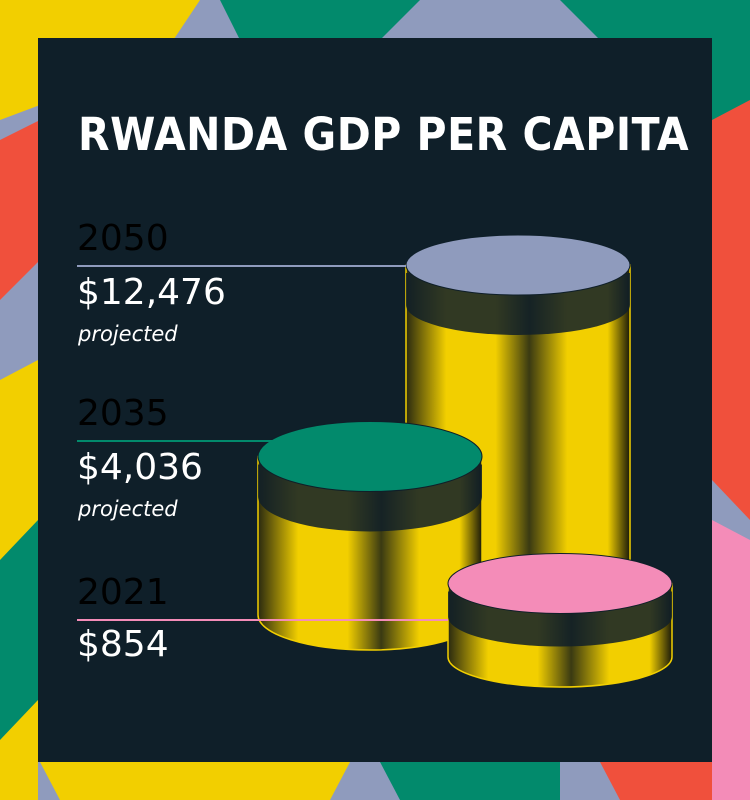 The width and height of the screenshot is (750, 800). I want to click on year-label-2050: 2050, so click(123, 238).